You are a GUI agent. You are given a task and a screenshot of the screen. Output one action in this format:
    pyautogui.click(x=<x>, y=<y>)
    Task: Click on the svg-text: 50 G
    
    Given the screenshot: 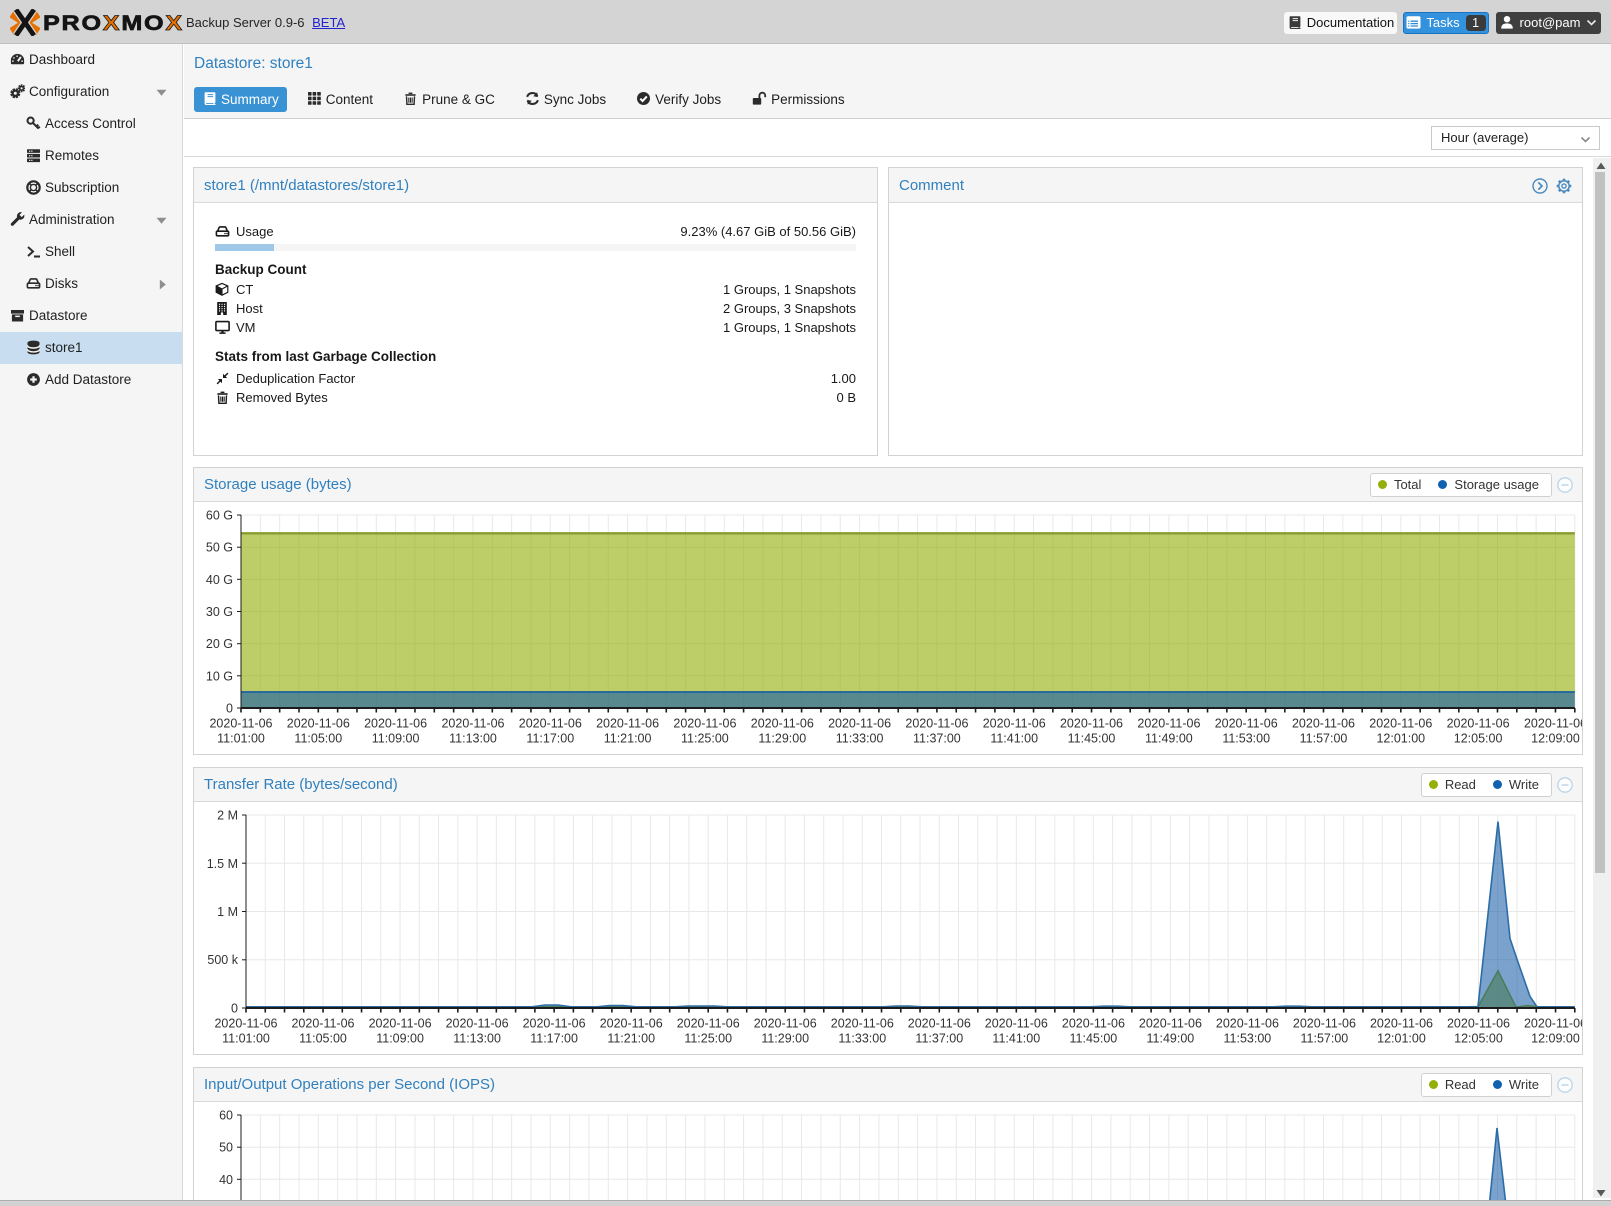 What is the action you would take?
    pyautogui.click(x=219, y=548)
    